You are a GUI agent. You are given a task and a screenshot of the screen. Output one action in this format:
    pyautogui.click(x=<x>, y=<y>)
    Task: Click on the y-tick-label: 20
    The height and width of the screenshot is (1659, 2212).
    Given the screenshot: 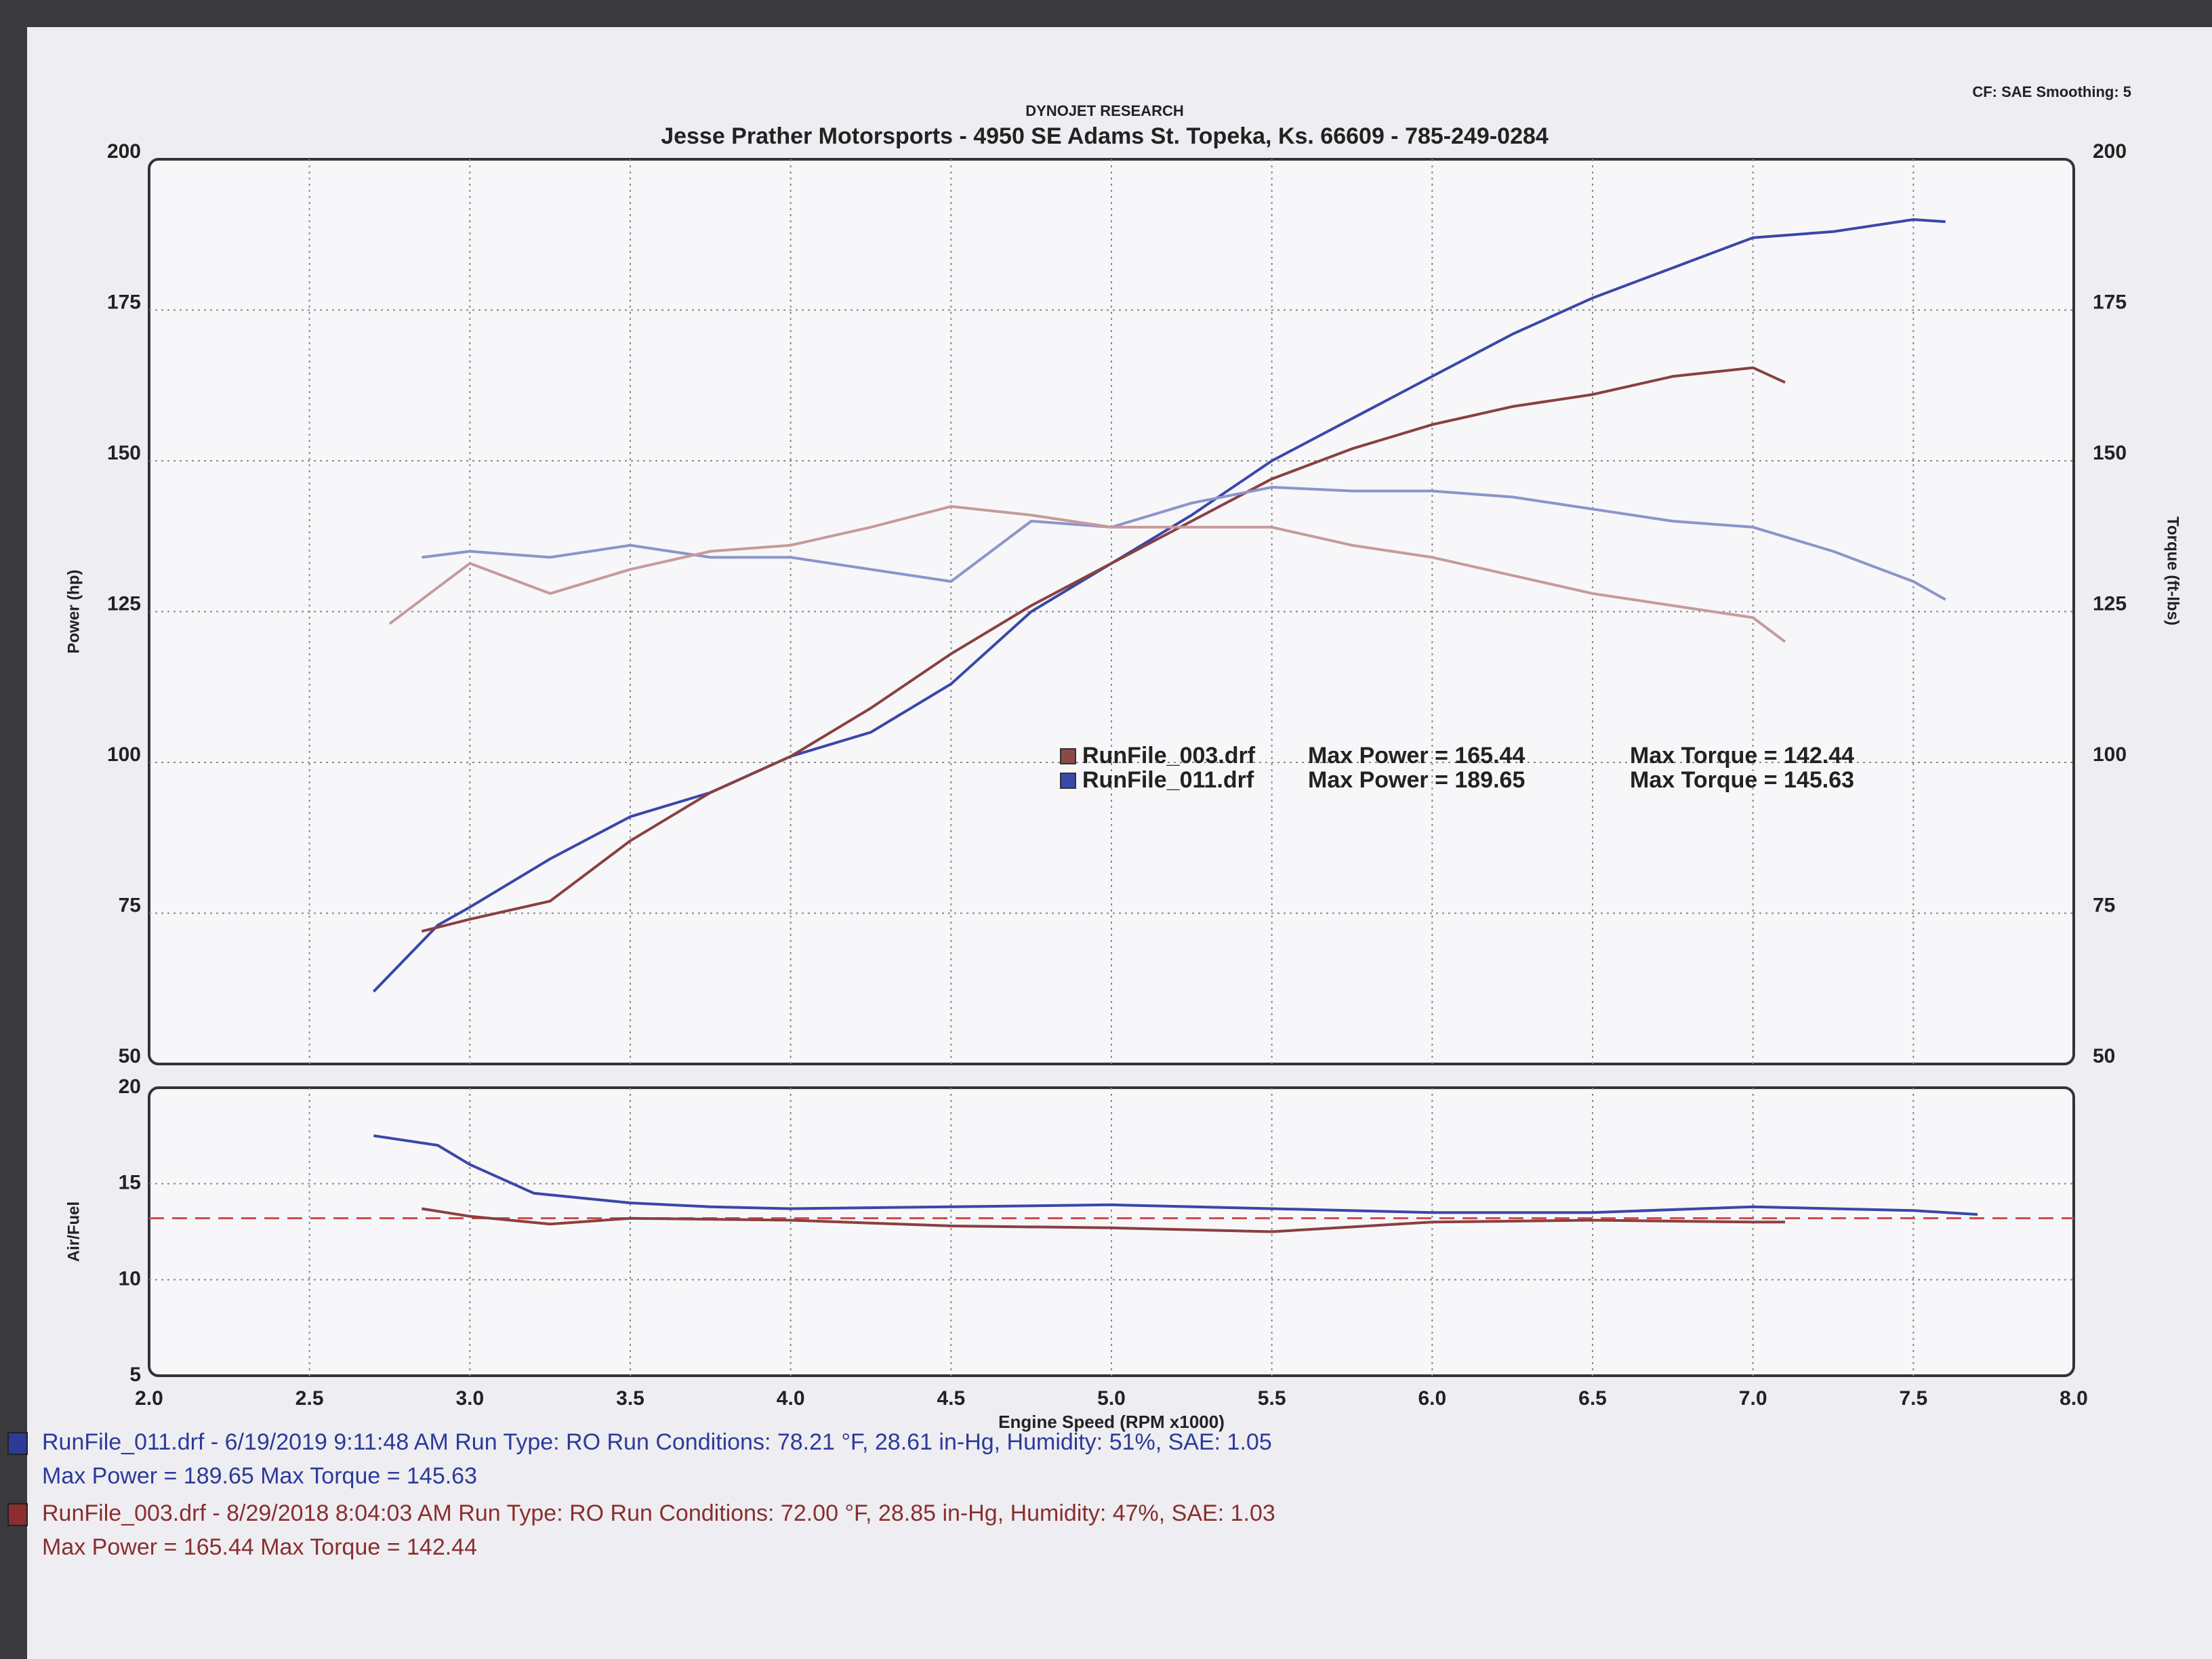 What is the action you would take?
    pyautogui.click(x=130, y=1087)
    